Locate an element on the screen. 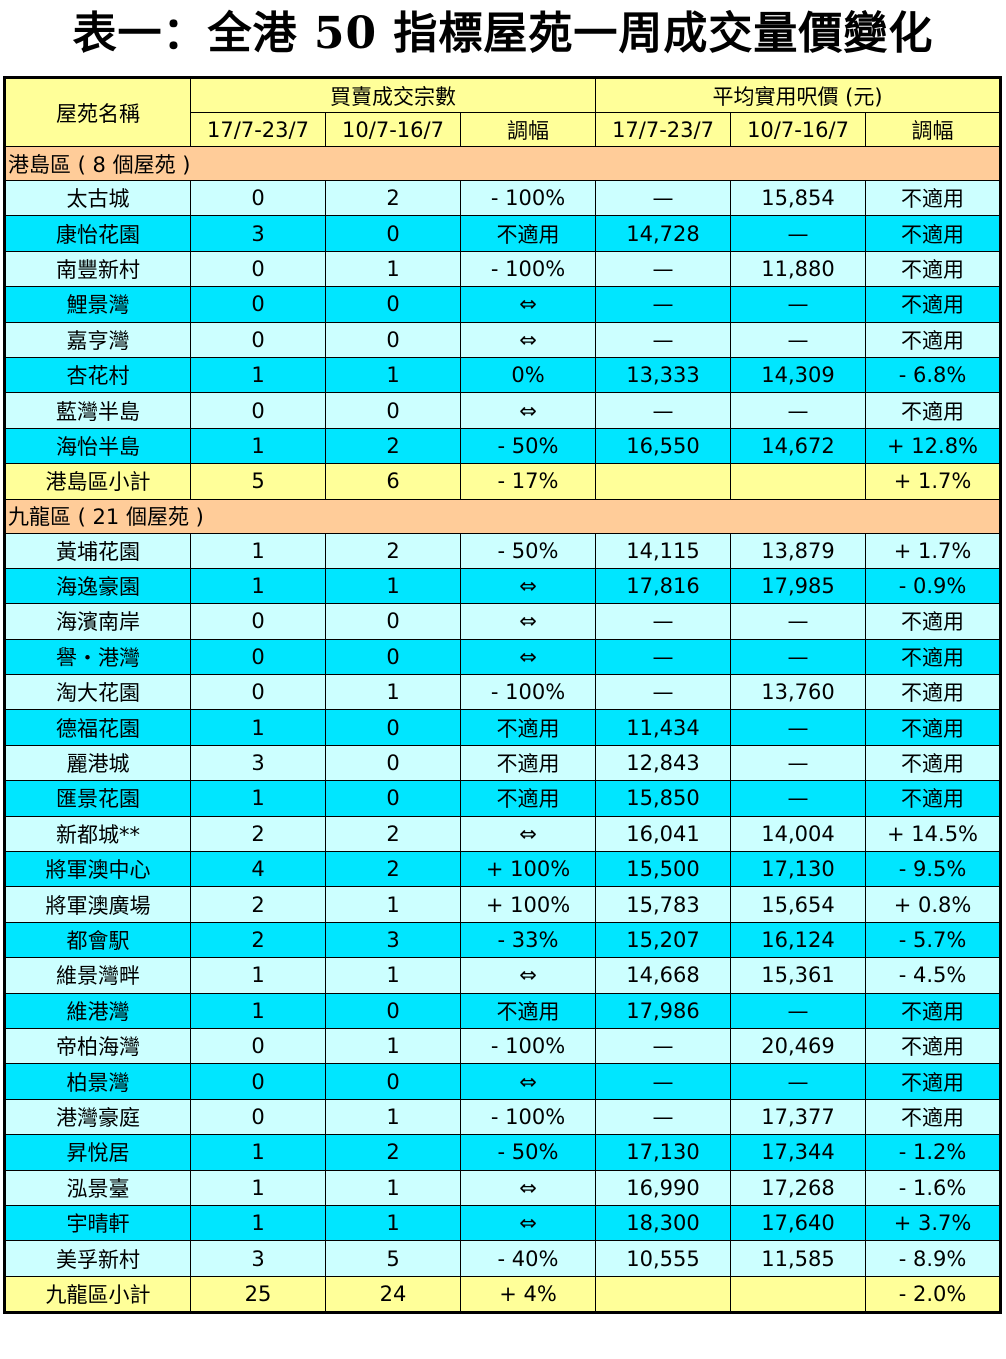 Image resolution: width=1006 pixels, height=1359 pixels. table-row: 海濱南岸 0 0 ⇔ — — 不適用 is located at coordinates (503, 621).